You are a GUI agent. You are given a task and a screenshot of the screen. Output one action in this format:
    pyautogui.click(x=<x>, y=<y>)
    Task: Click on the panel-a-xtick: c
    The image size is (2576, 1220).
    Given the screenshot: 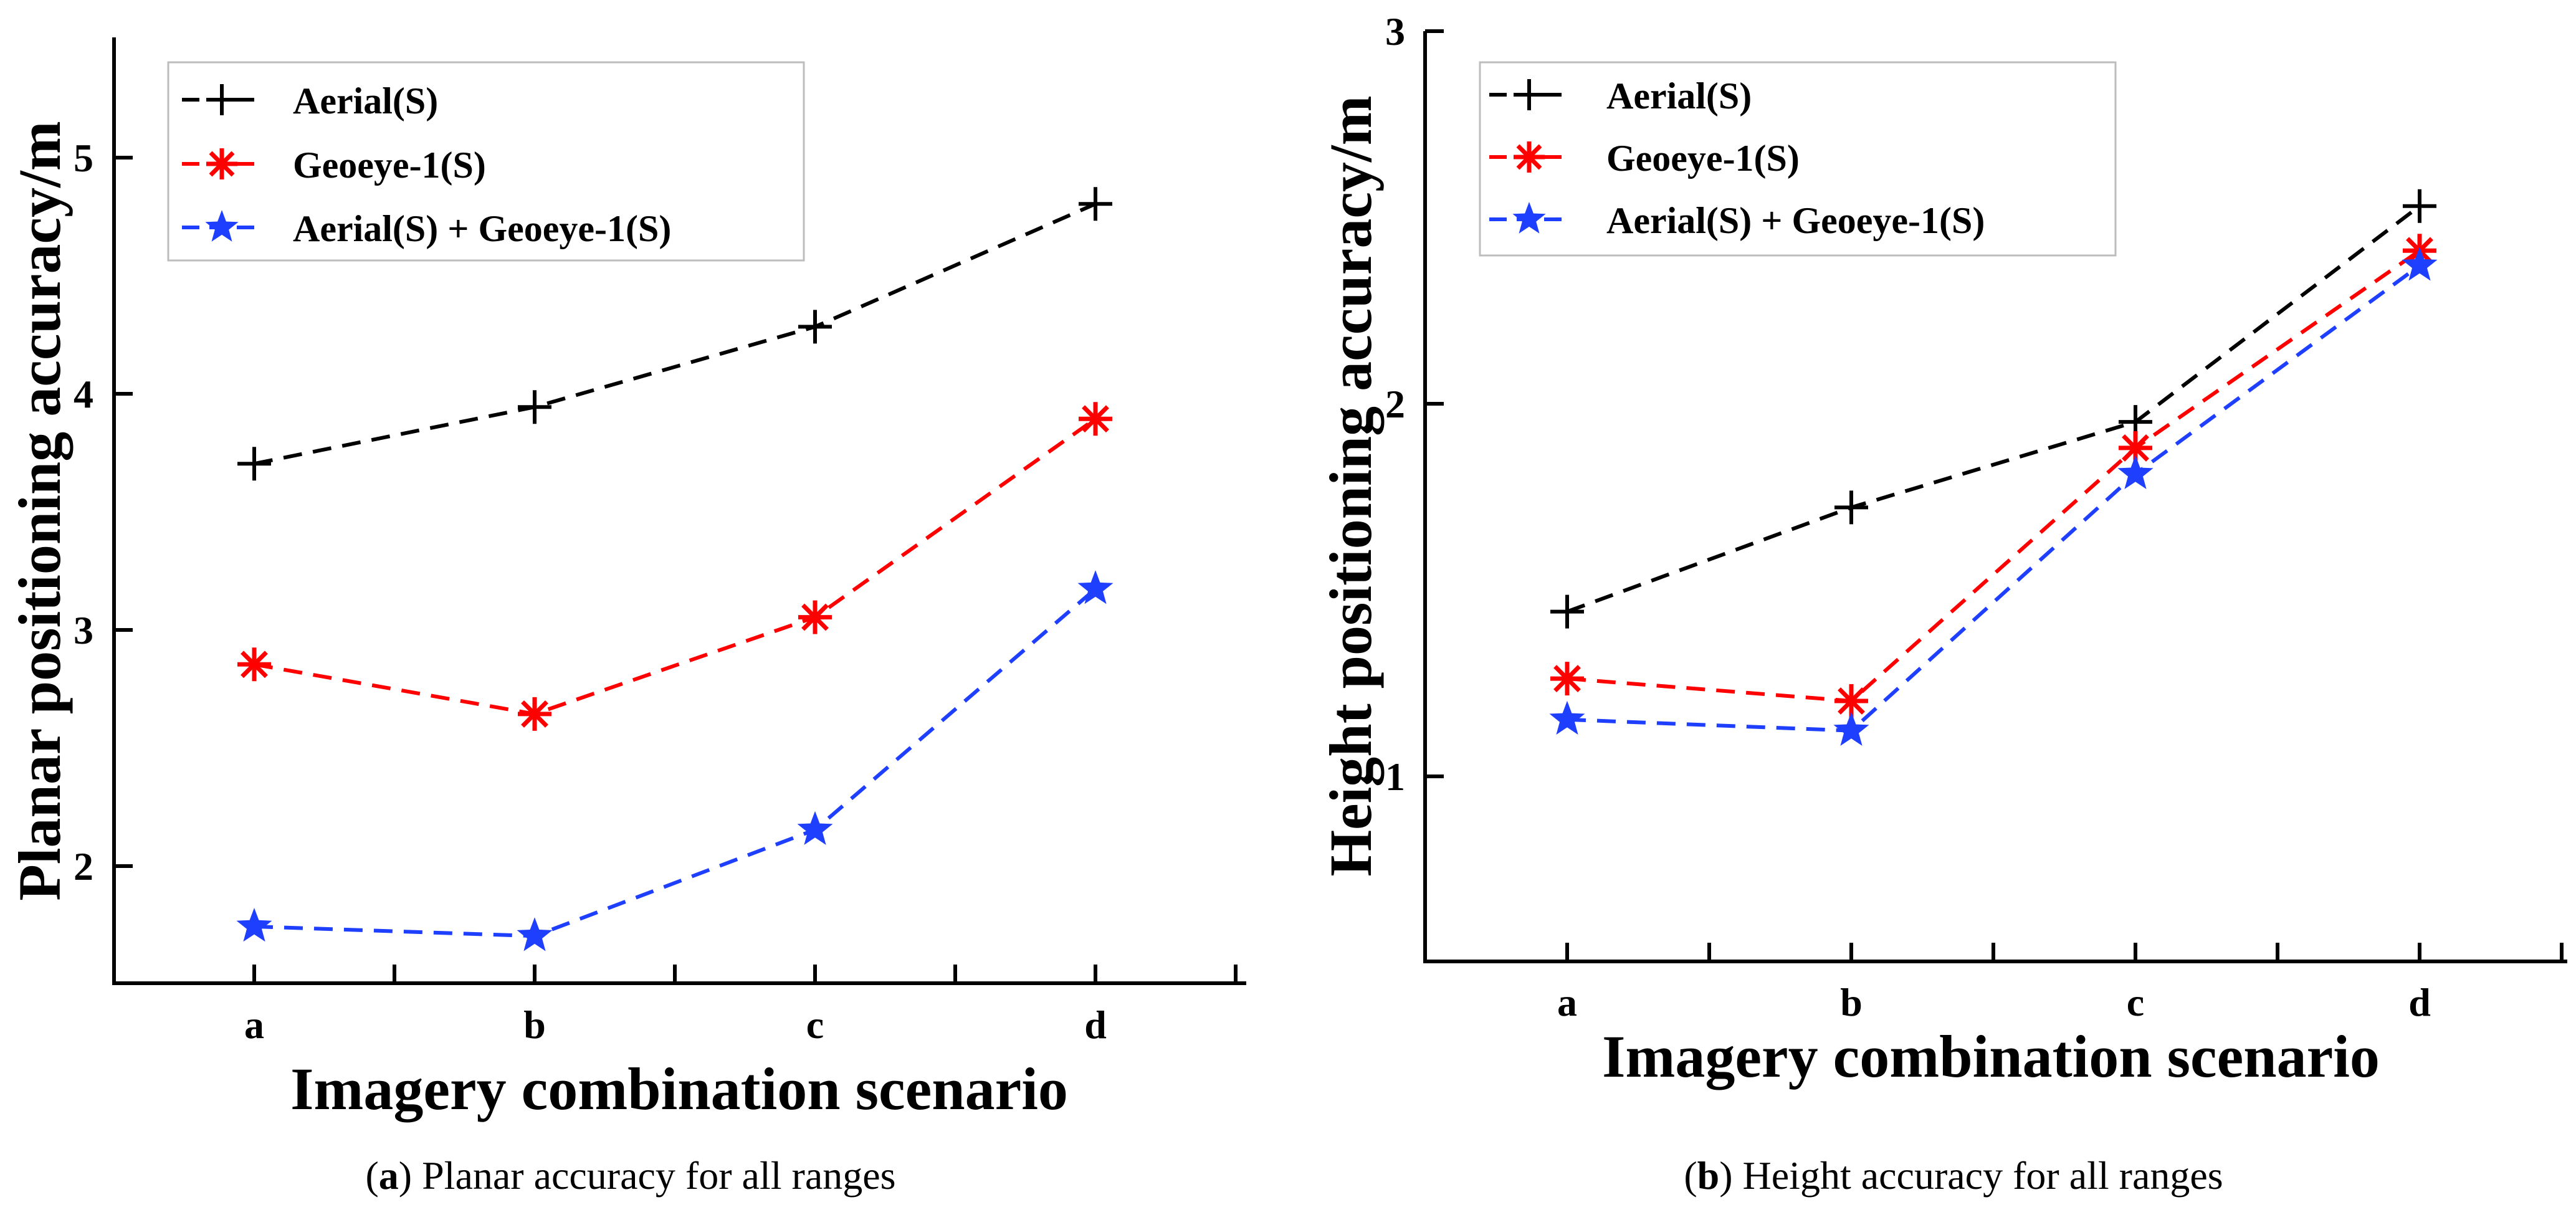 What is the action you would take?
    pyautogui.click(x=815, y=1025)
    